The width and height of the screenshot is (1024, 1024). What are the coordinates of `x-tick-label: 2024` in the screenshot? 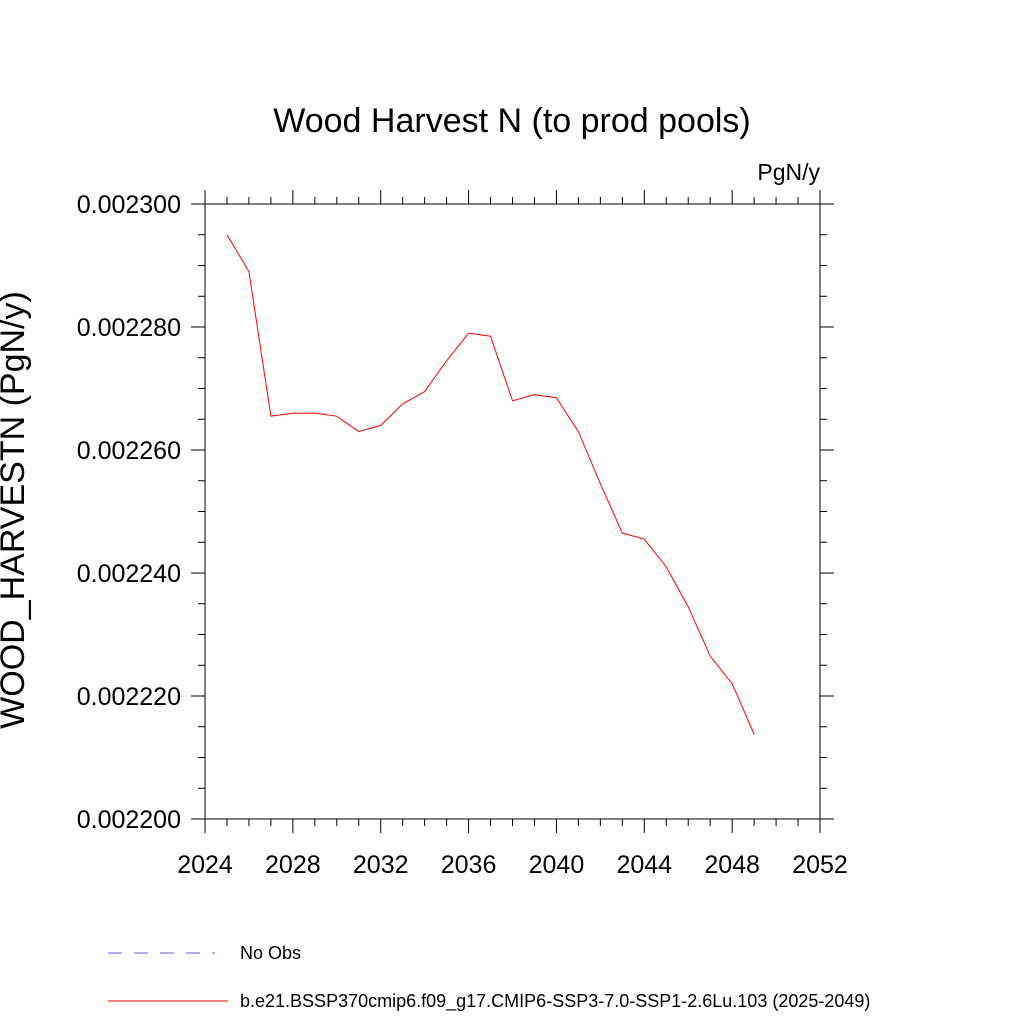 It's located at (205, 865).